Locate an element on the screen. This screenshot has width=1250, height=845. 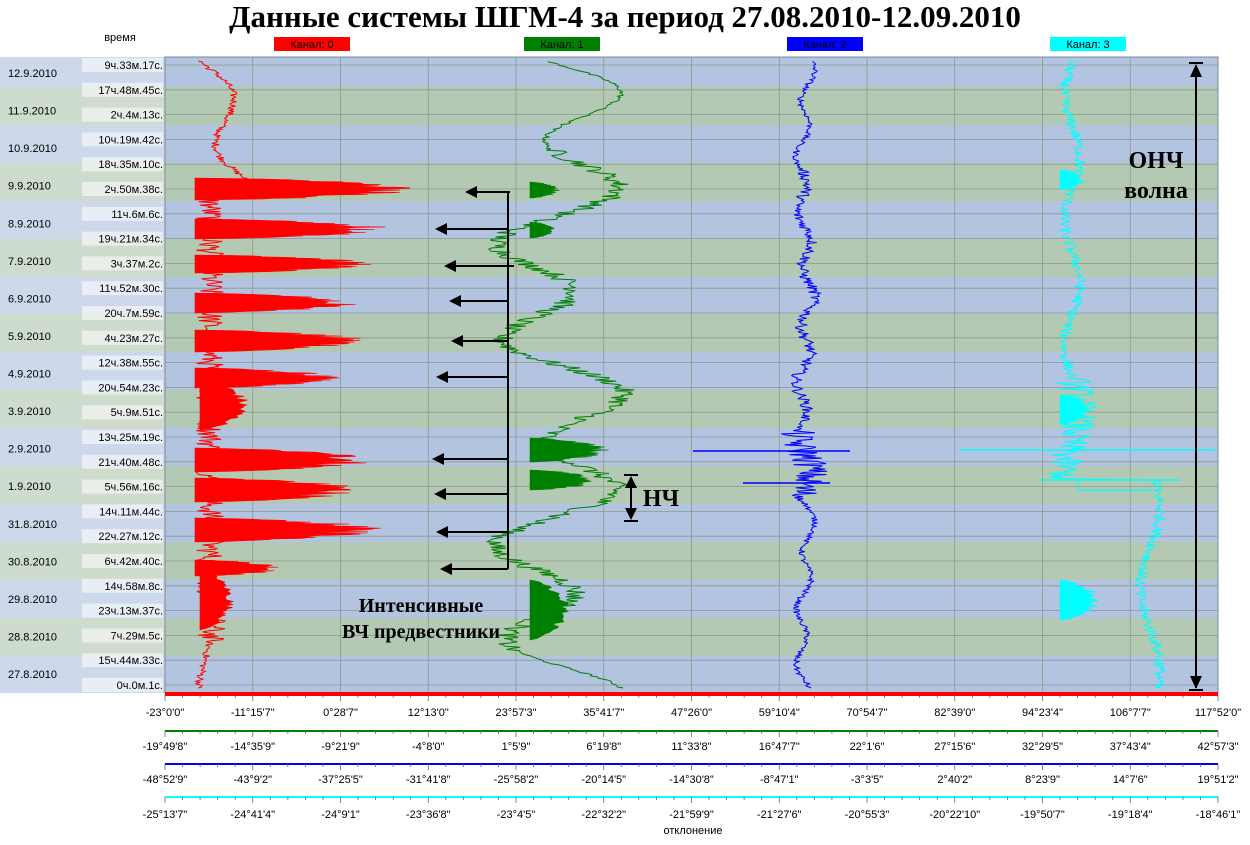
time-label: 11ч.52м.30с. is located at coordinates (131, 289).